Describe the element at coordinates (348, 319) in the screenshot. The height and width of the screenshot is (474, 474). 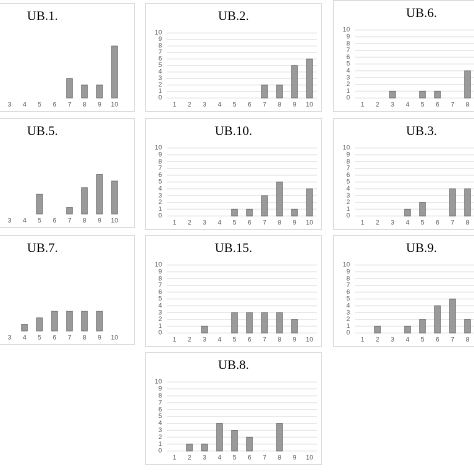
I see `y-tick-label: 2` at that location.